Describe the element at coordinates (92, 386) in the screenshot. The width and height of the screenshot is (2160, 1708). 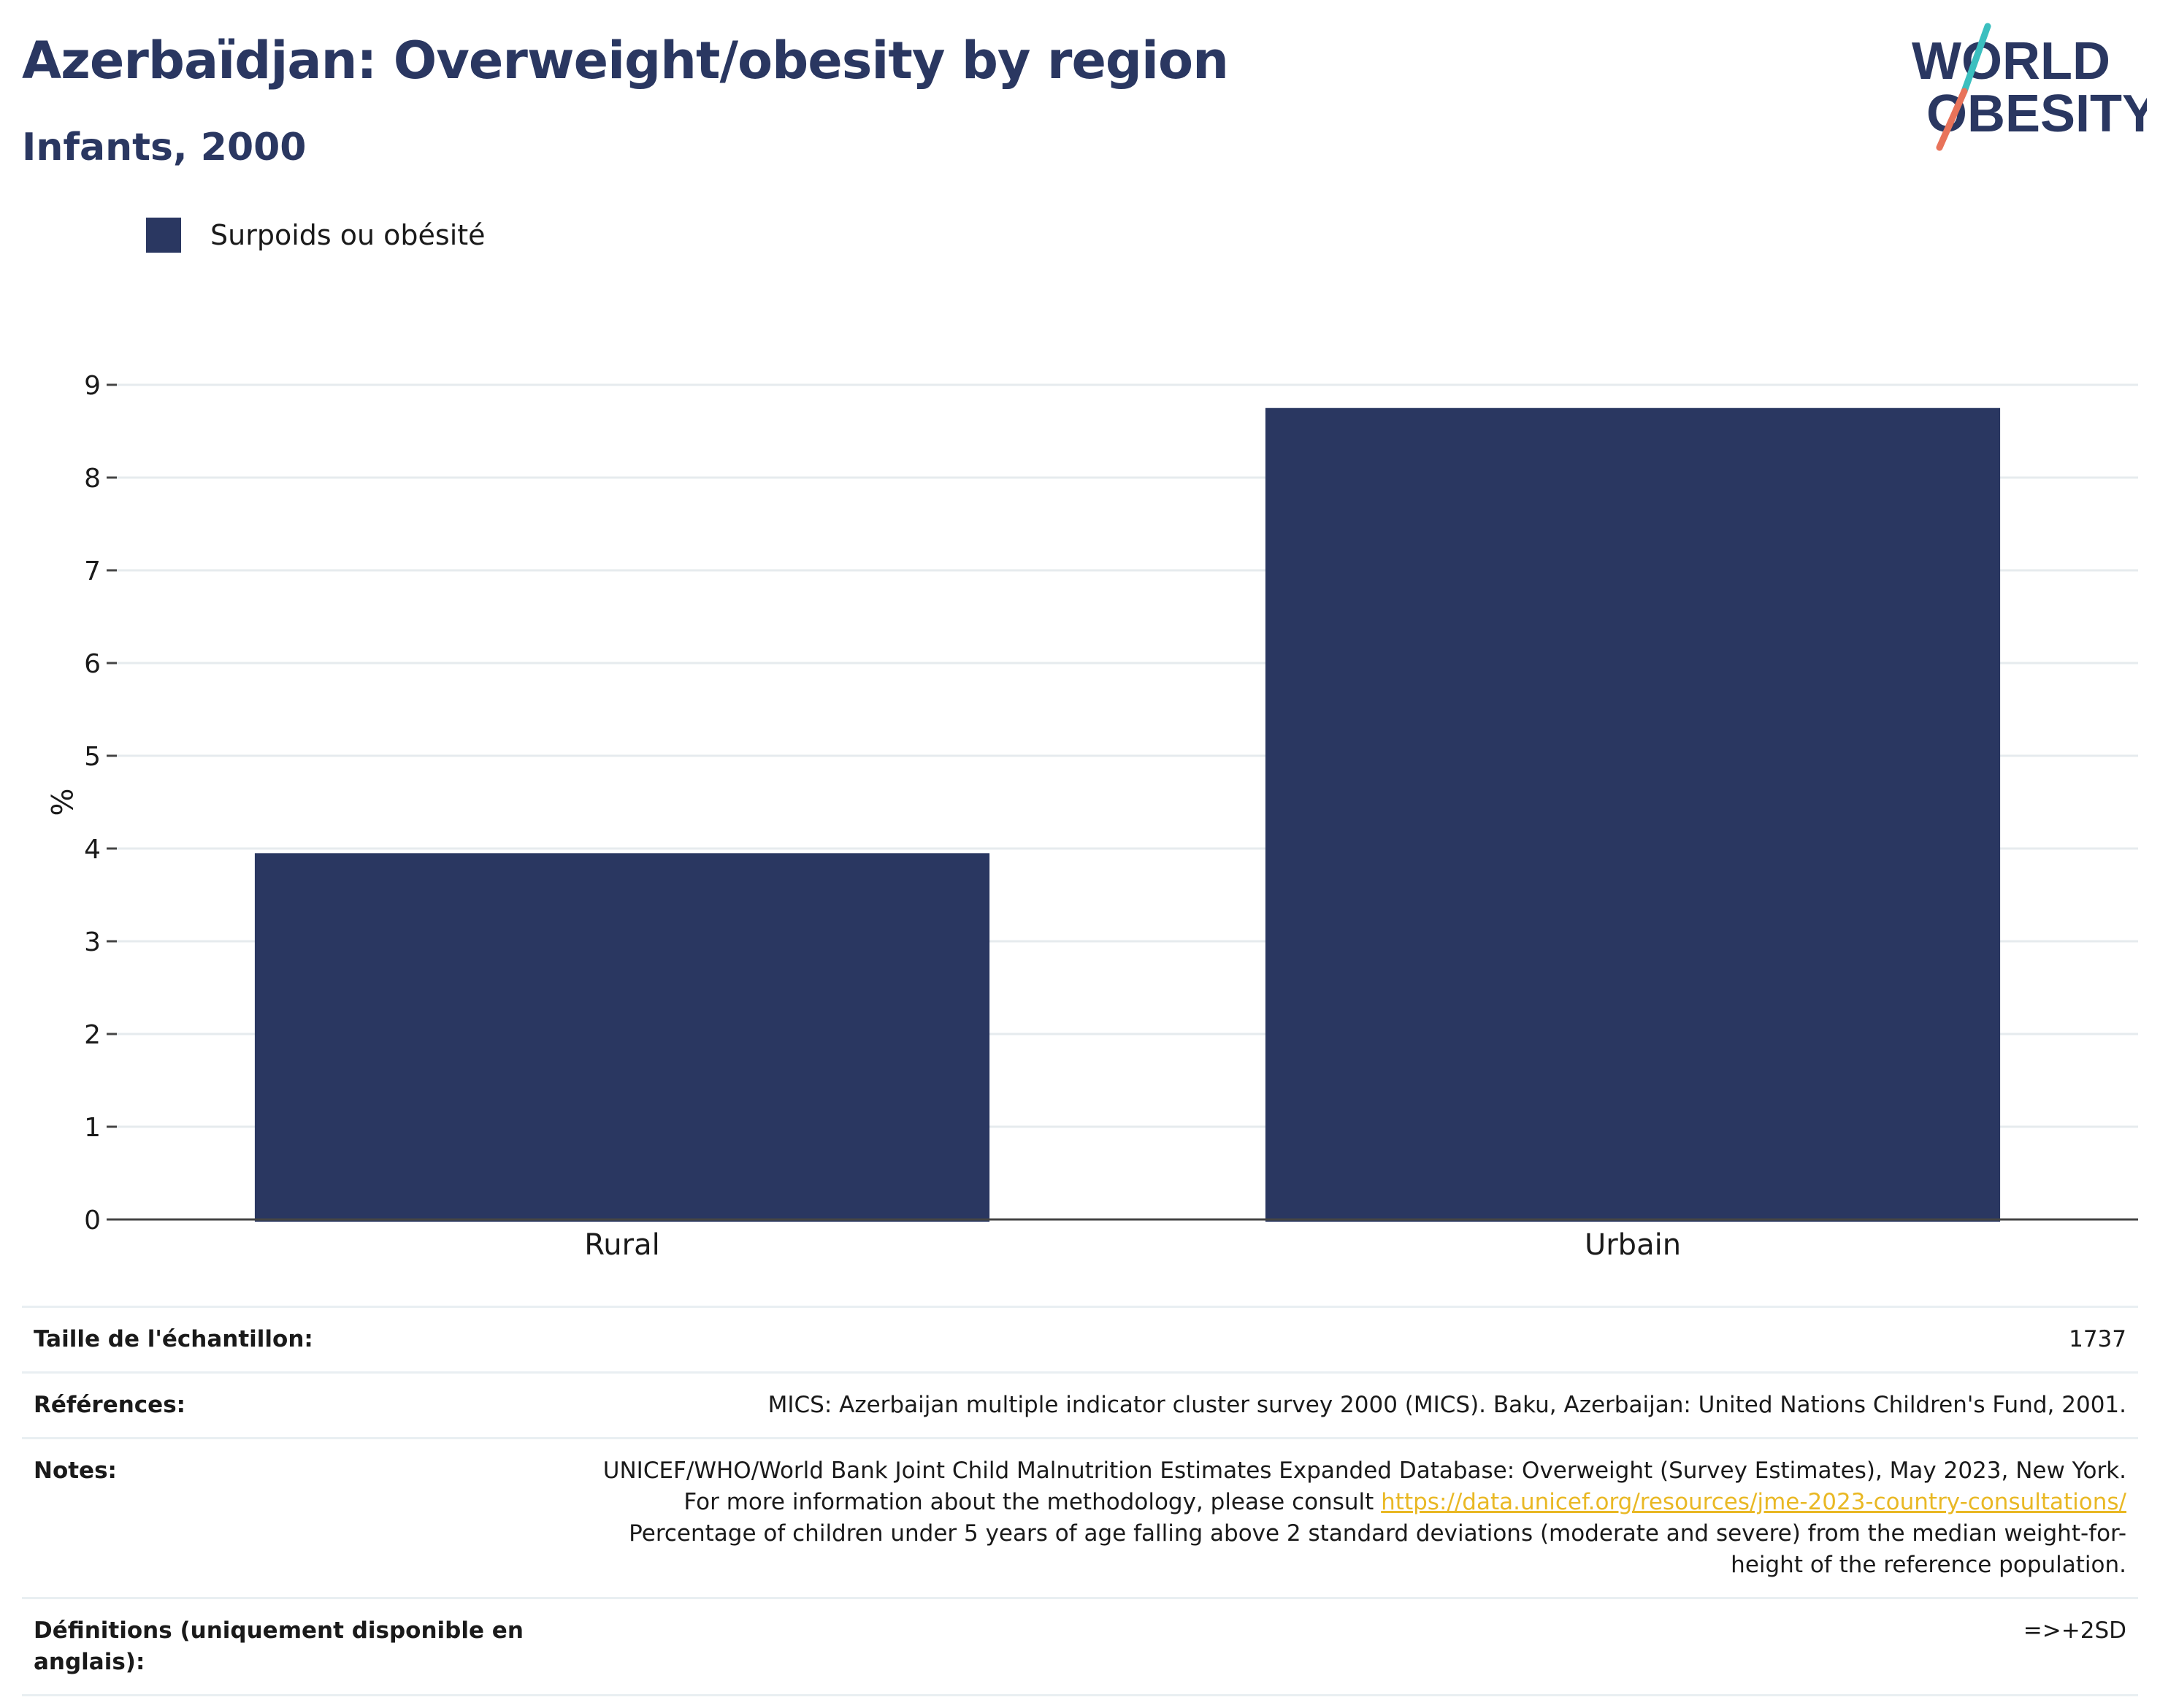
I see `y-tick-label: 9` at that location.